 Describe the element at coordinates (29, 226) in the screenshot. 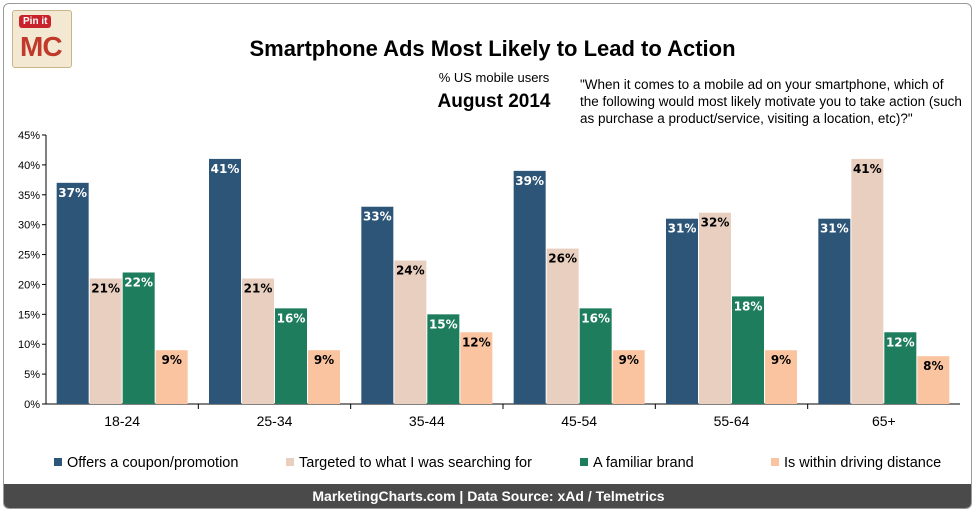

I see `y-tick-label: 30%` at that location.